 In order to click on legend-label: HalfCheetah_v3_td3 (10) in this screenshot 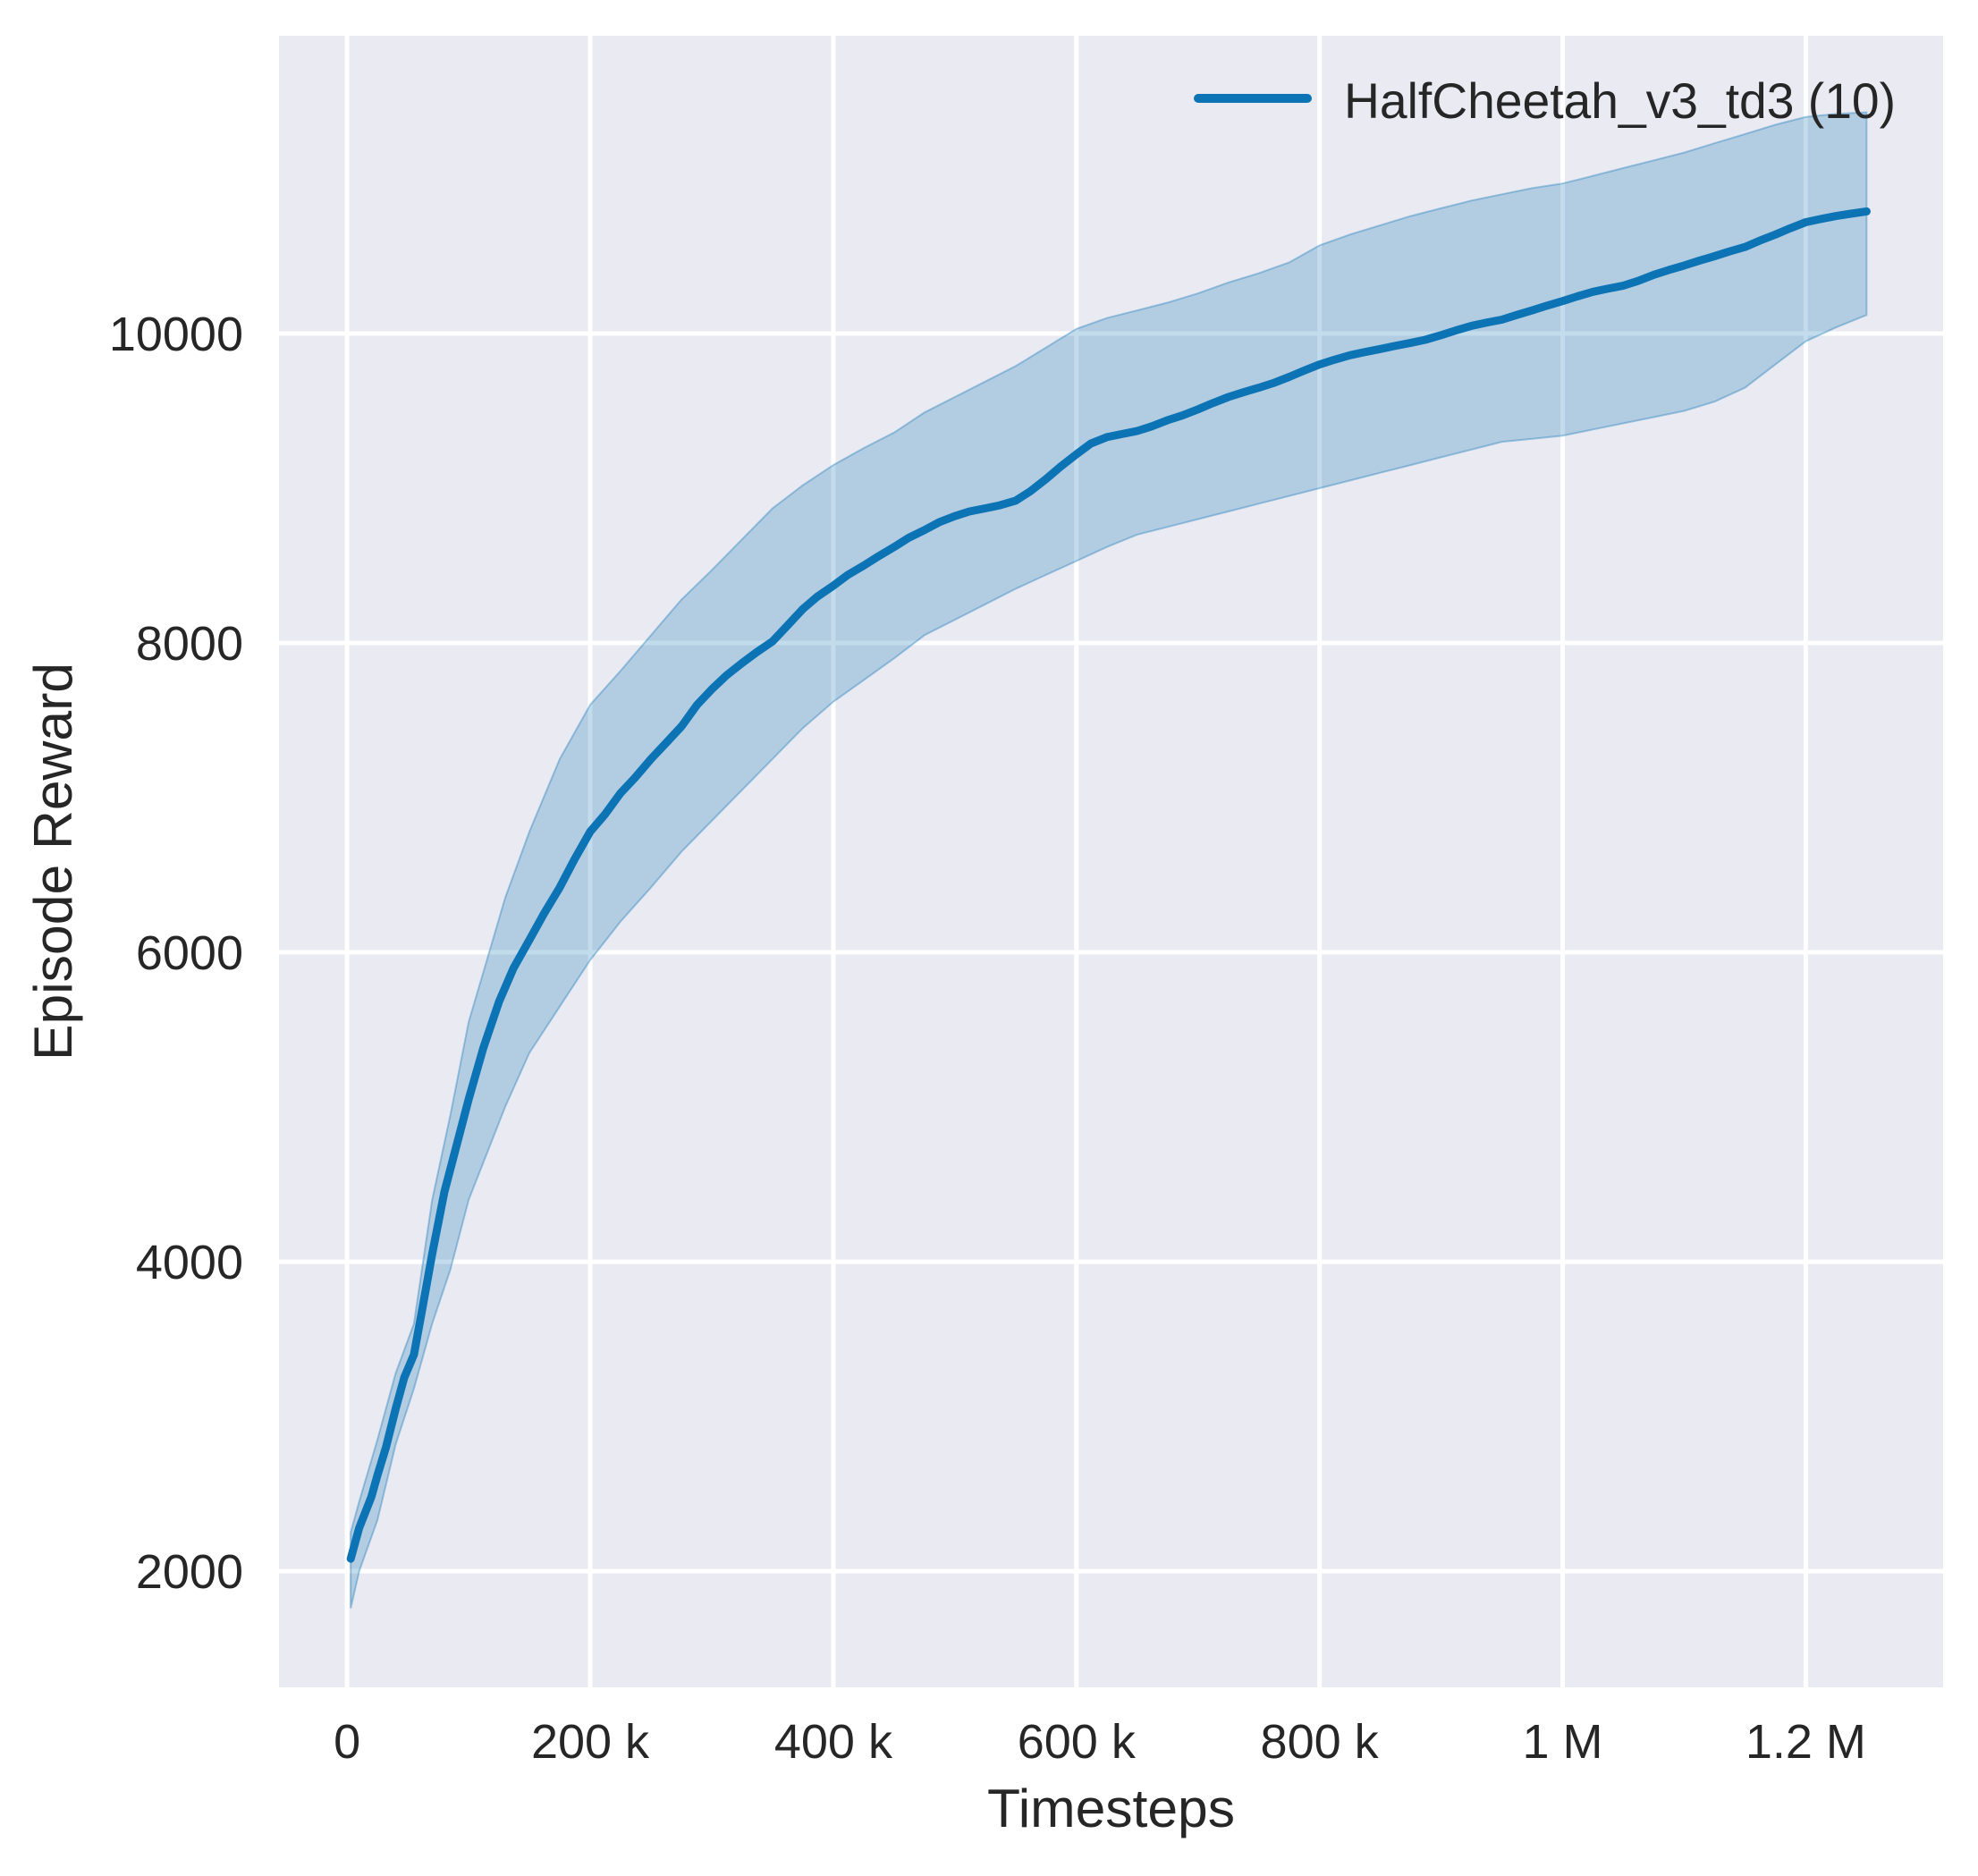, I will do `click(1620, 101)`.